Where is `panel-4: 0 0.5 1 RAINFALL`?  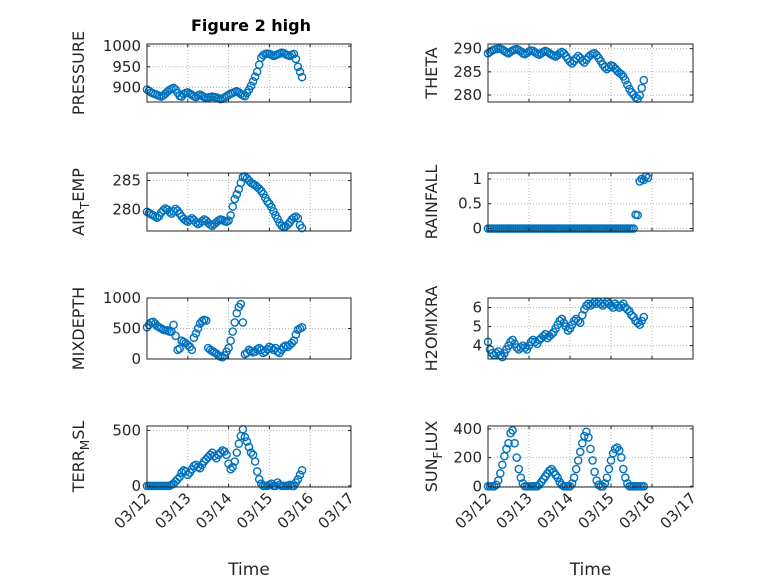 panel-4: 0 0.5 1 RAINFALL is located at coordinates (558, 202).